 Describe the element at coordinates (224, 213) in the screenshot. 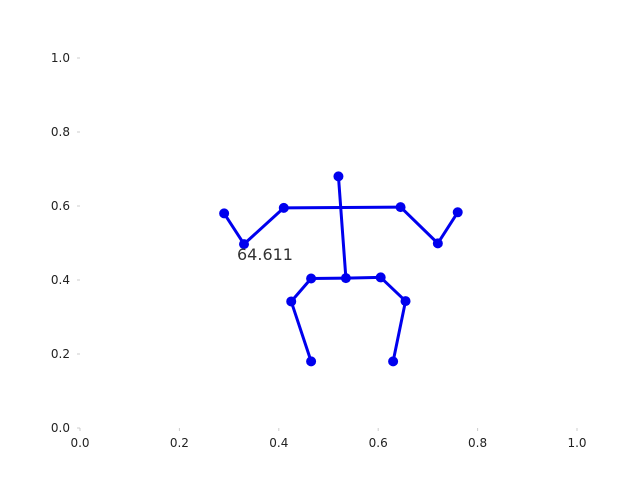

I see `joint-right-wrist` at that location.